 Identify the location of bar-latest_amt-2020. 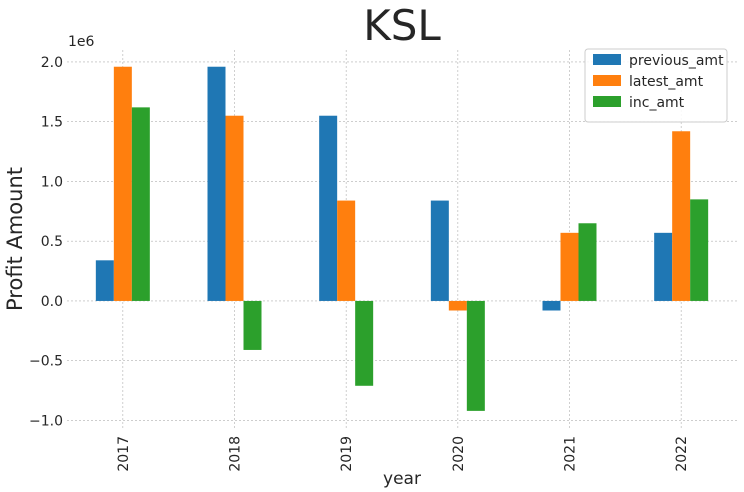
(457, 305).